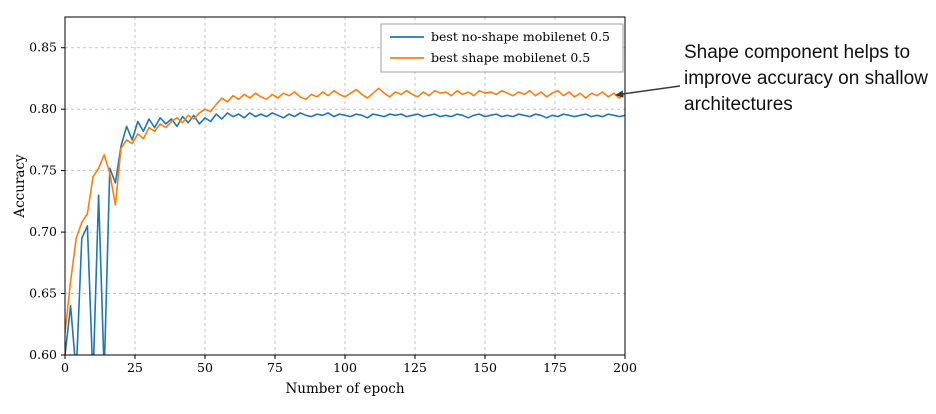  Describe the element at coordinates (648, 91) in the screenshot. I see `annotation-arrow` at that location.